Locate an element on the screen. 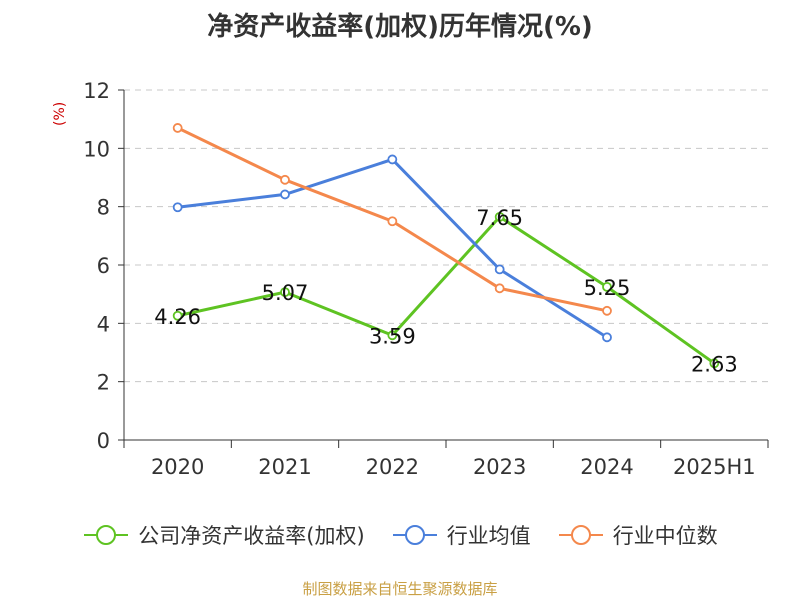 This screenshot has width=800, height=600. x-tick-label: 2021 is located at coordinates (284, 467).